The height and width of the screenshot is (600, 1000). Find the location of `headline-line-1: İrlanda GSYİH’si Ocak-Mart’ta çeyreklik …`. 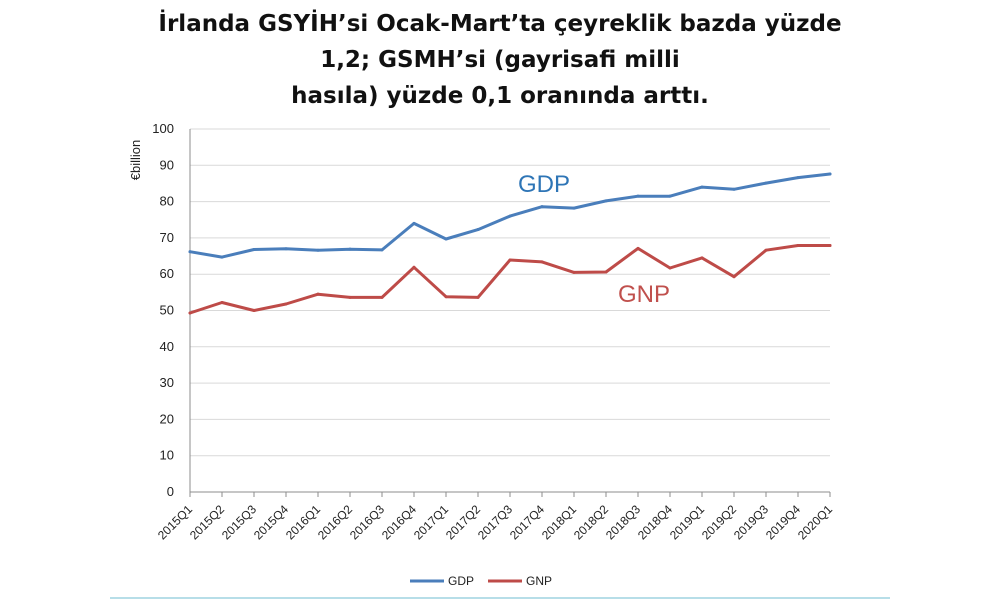

headline-line-1: İrlanda GSYİH’si Ocak-Mart’ta çeyreklik … is located at coordinates (500, 24).